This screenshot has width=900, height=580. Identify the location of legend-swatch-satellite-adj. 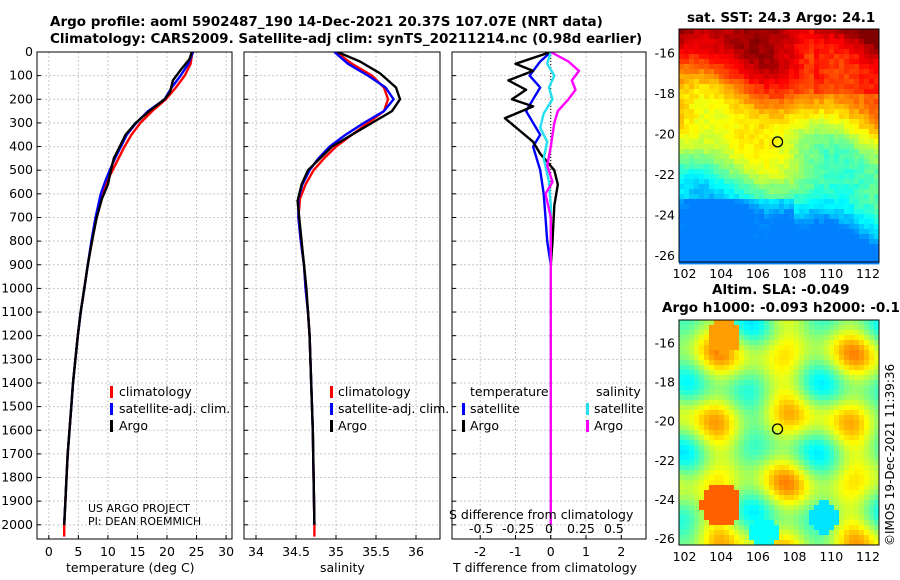
(331, 409).